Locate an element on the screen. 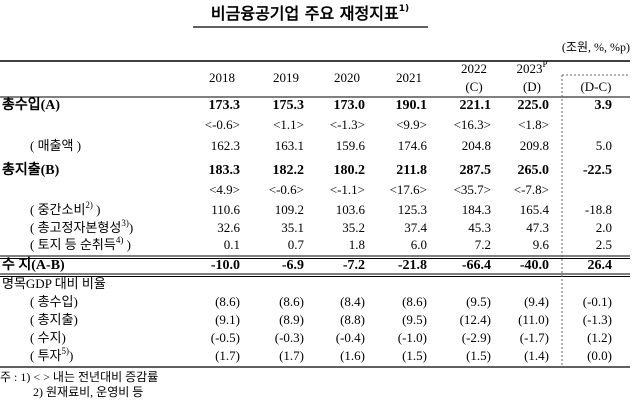 The height and width of the screenshot is (402, 636). row-label: ( 총고정자본형성3)) is located at coordinates (81, 226).